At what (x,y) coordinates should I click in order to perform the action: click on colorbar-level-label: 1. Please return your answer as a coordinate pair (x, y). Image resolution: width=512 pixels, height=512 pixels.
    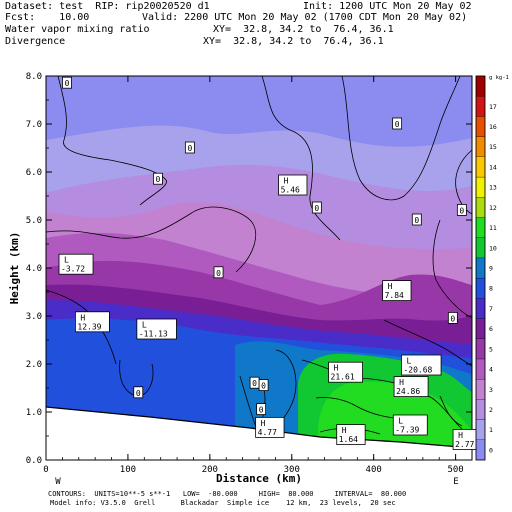
    Looking at the image, I should click on (491, 430).